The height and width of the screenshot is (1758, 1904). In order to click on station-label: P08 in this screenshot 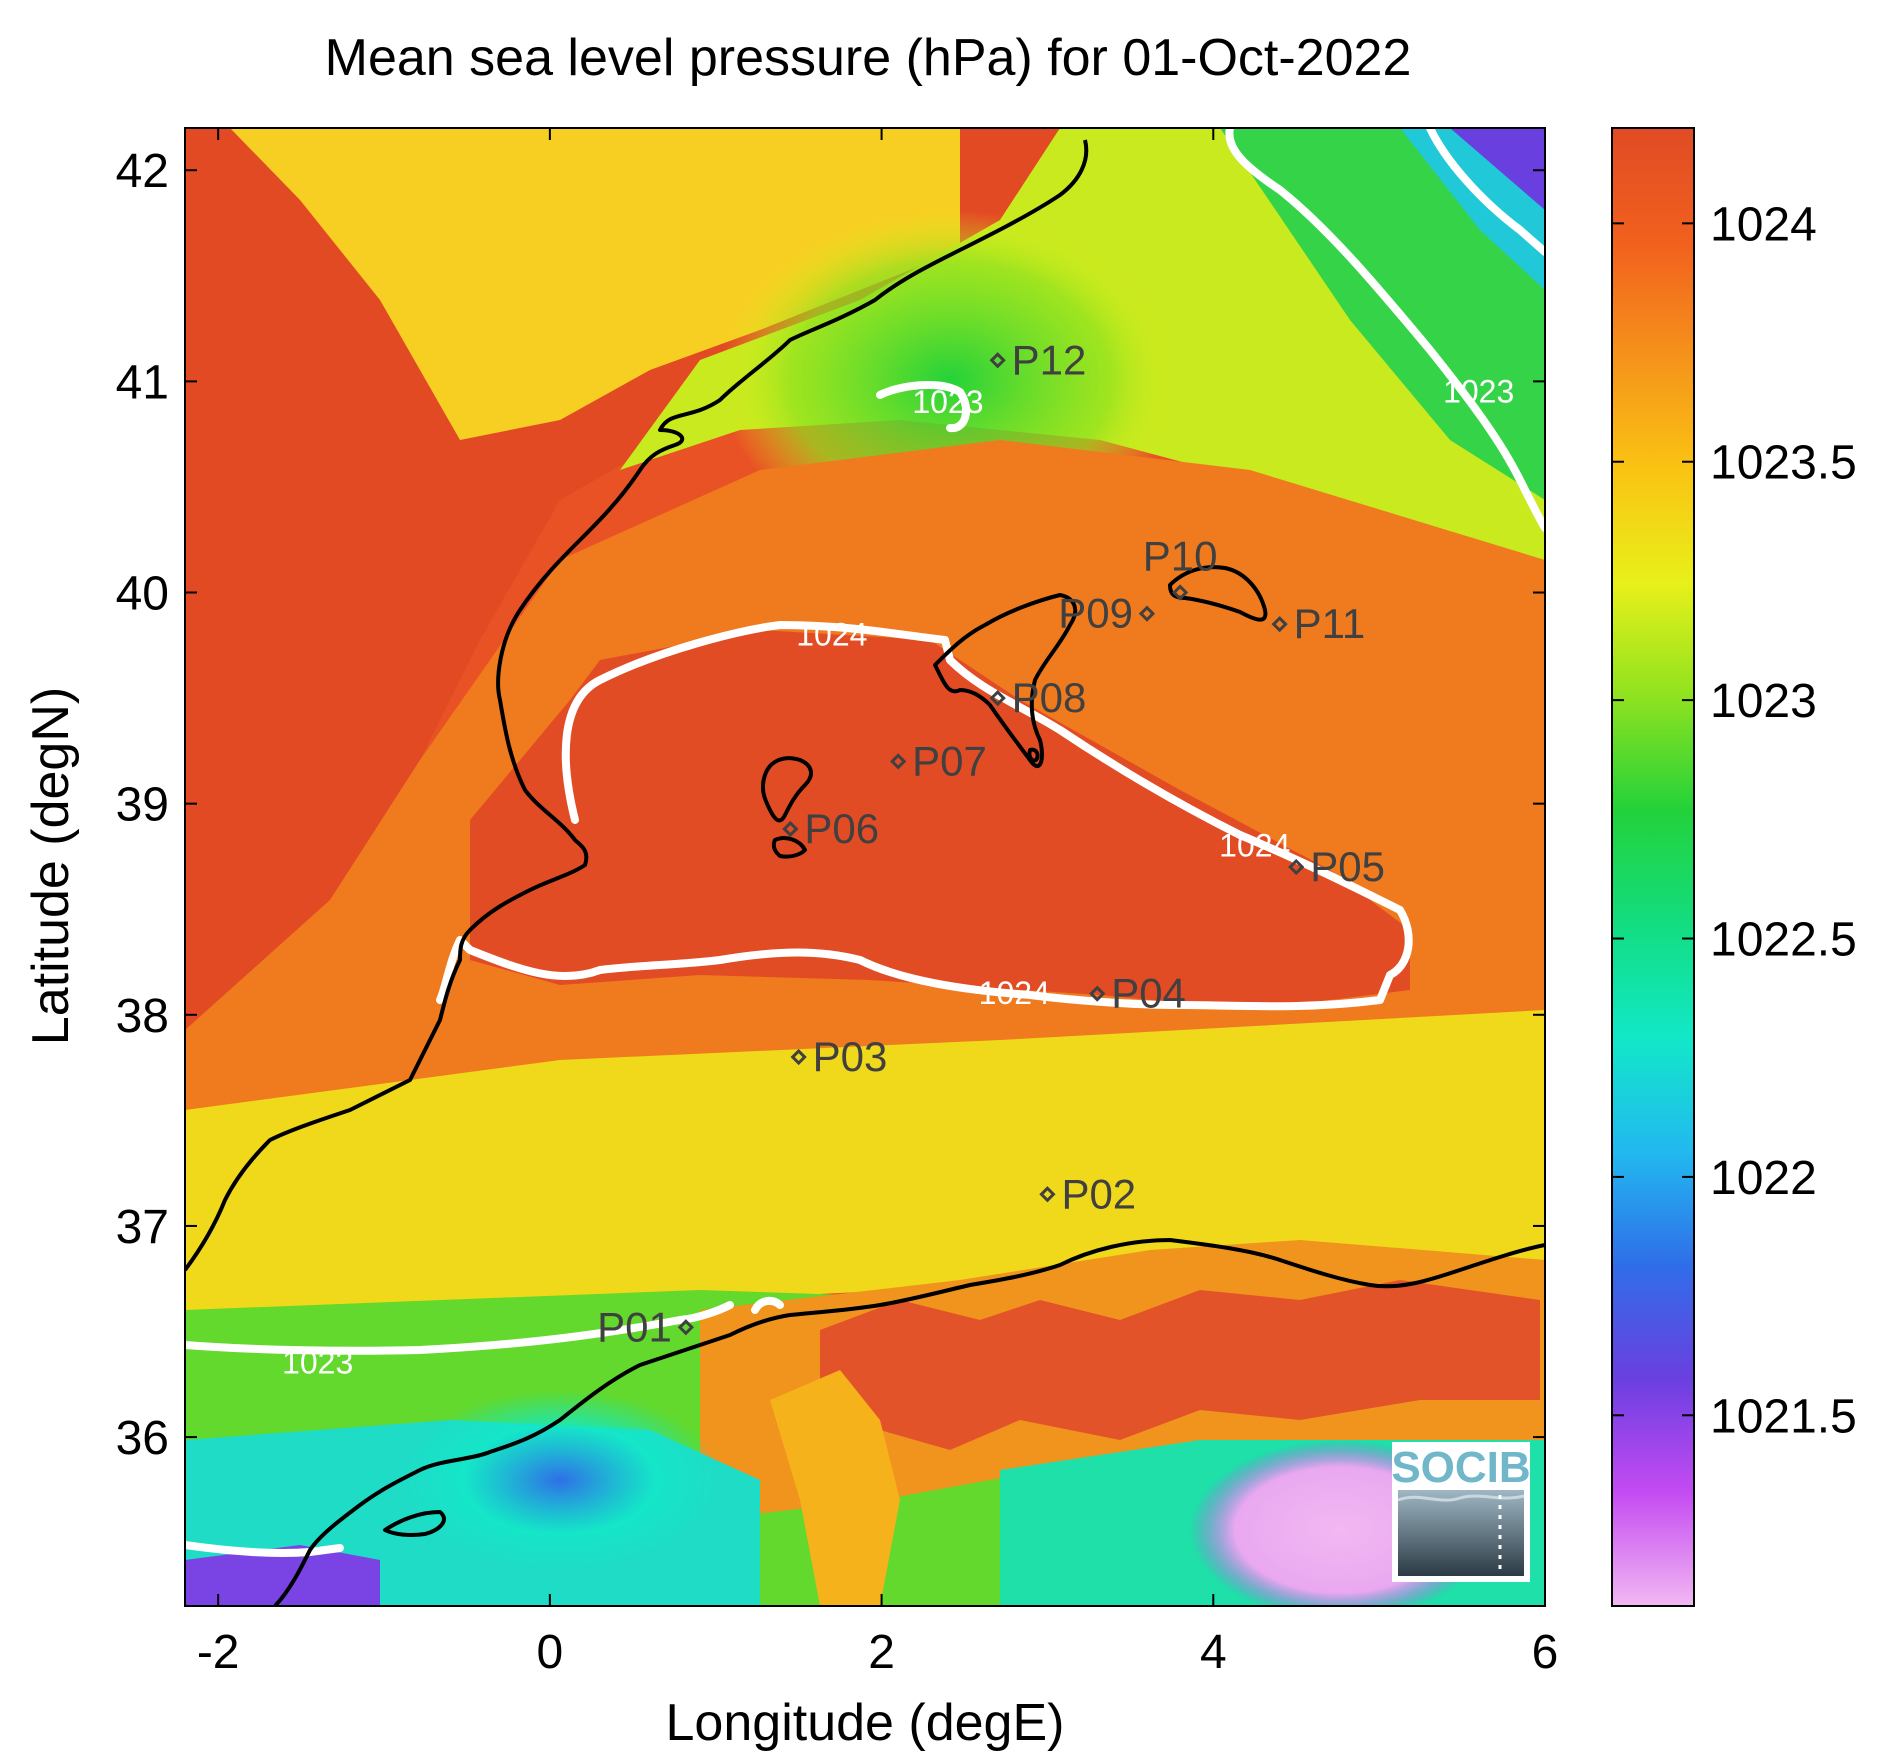, I will do `click(1049, 697)`.